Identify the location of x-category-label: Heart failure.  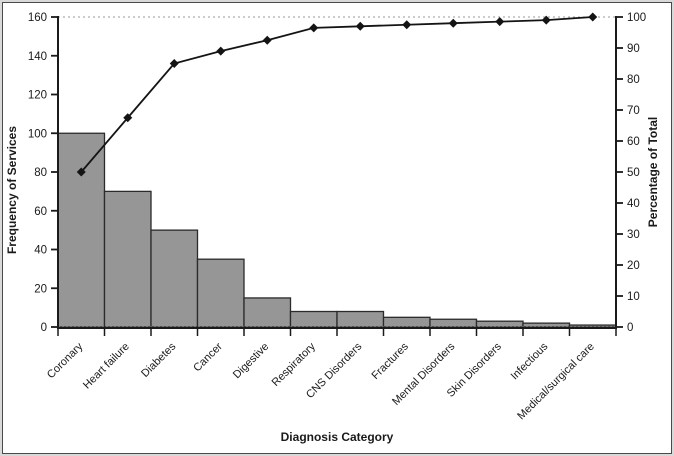
(106, 366).